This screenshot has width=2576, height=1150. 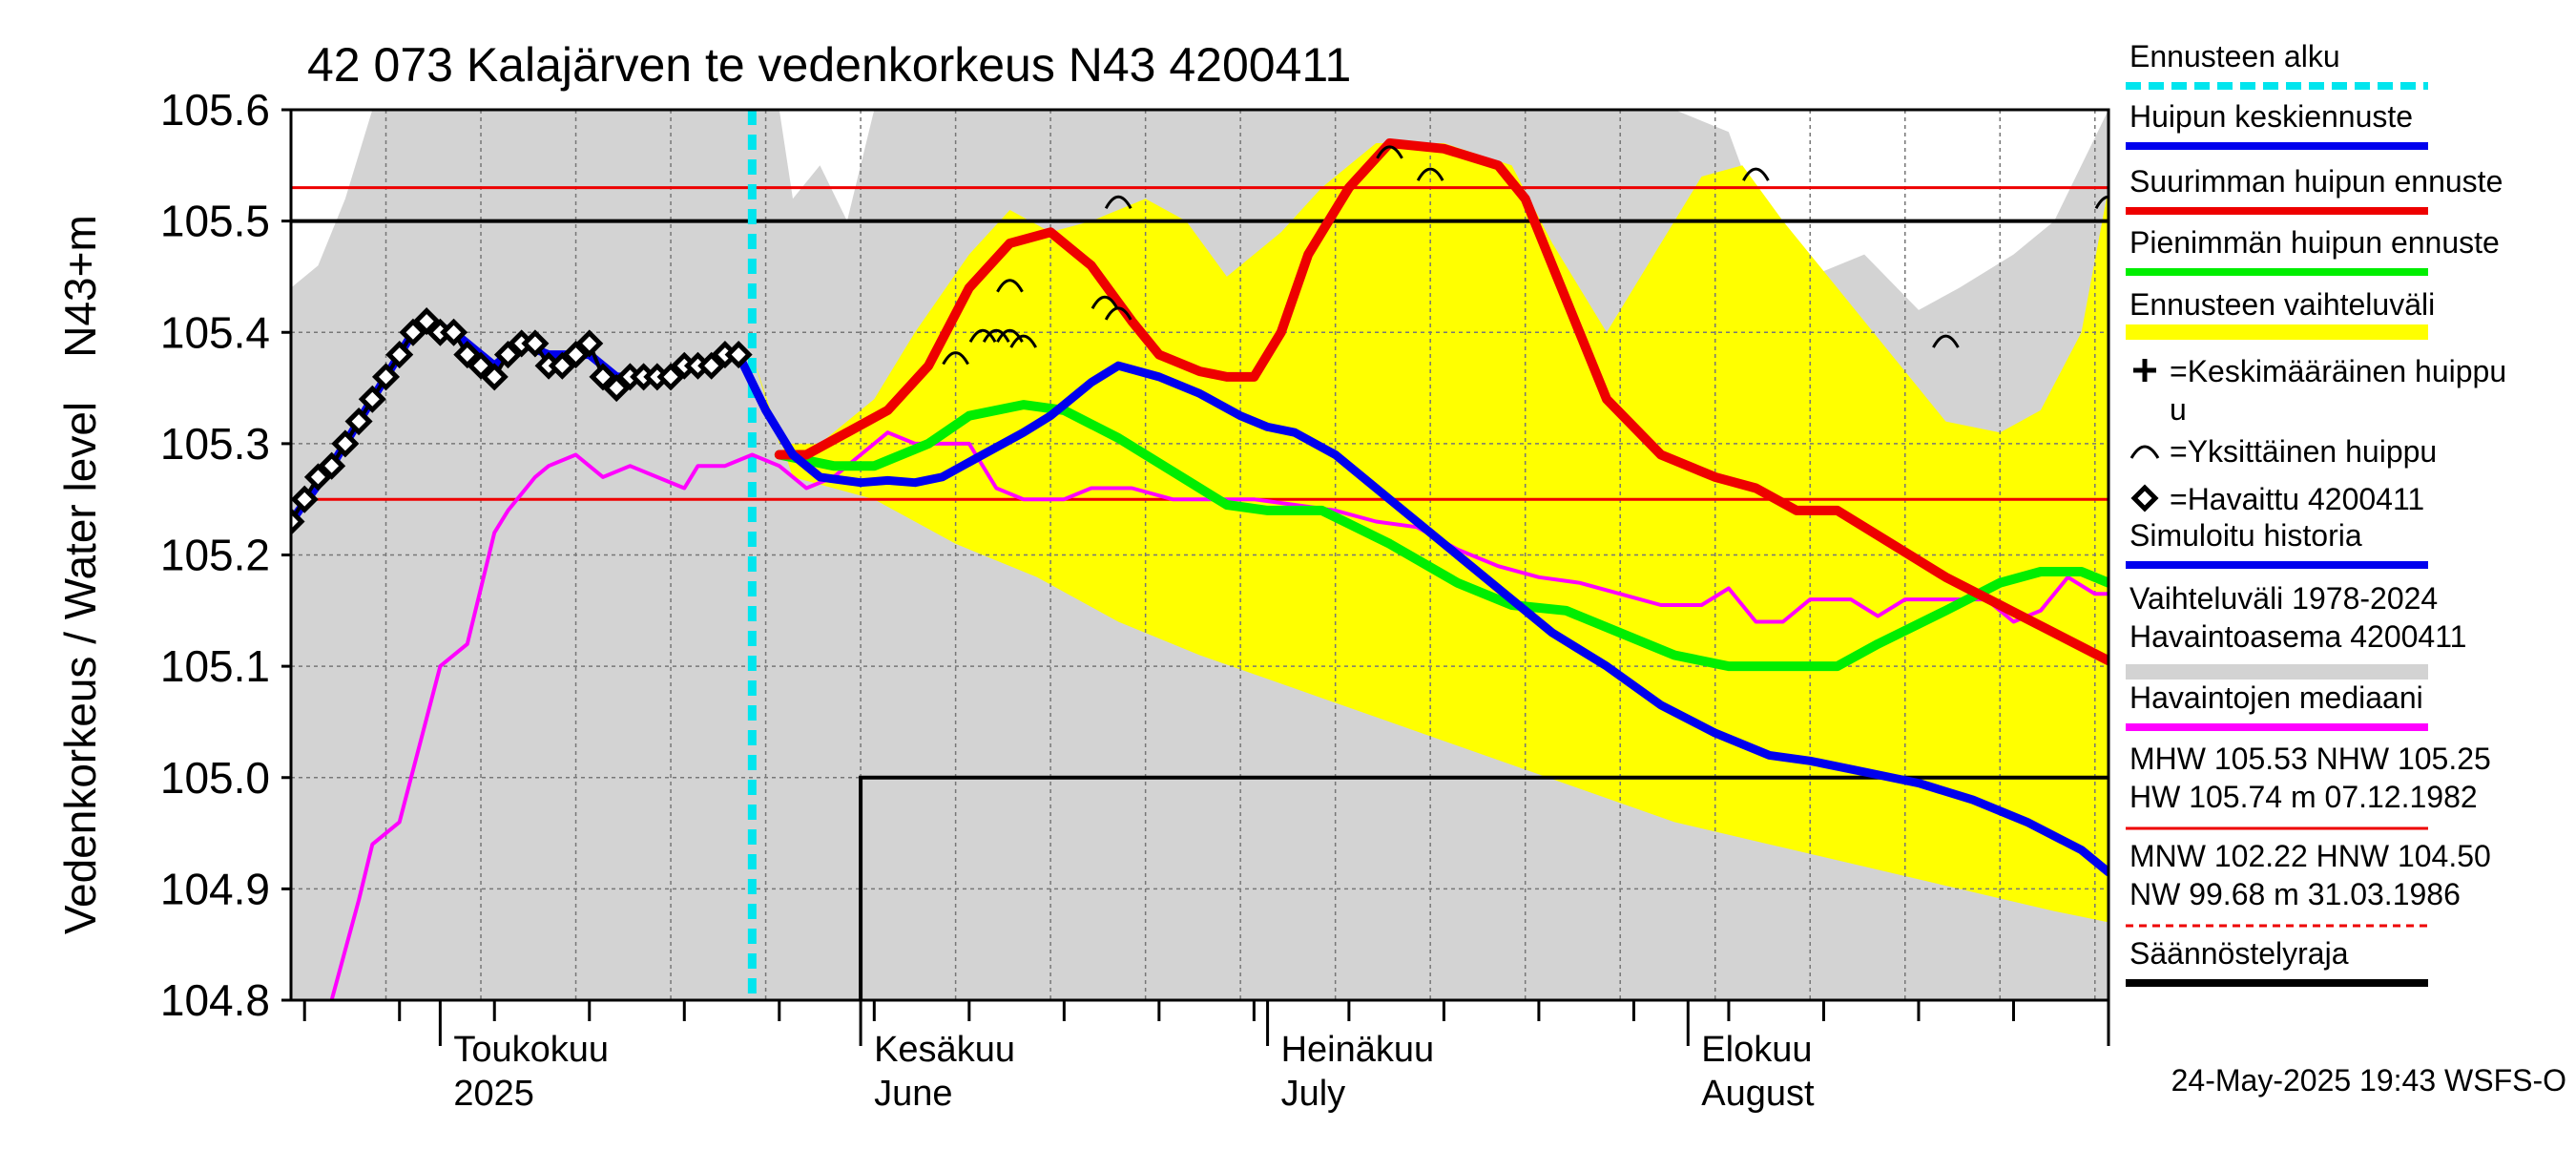 I want to click on legend-label: Simuloitu historia, so click(x=2245, y=535).